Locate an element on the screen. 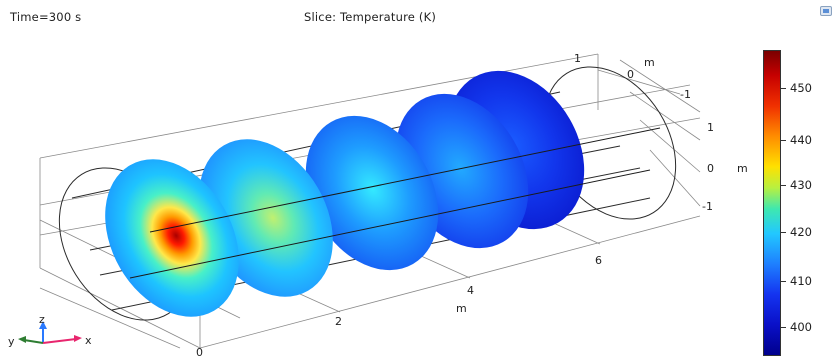 Image resolution: width=833 pixels, height=358 pixels. y-tick-0: 0 is located at coordinates (630, 74).